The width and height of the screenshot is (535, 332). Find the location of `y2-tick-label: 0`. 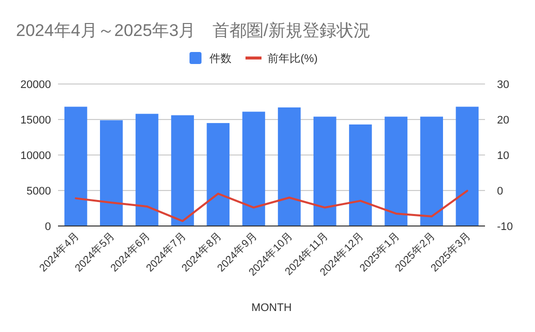

y2-tick-label: 0 is located at coordinates (500, 192).